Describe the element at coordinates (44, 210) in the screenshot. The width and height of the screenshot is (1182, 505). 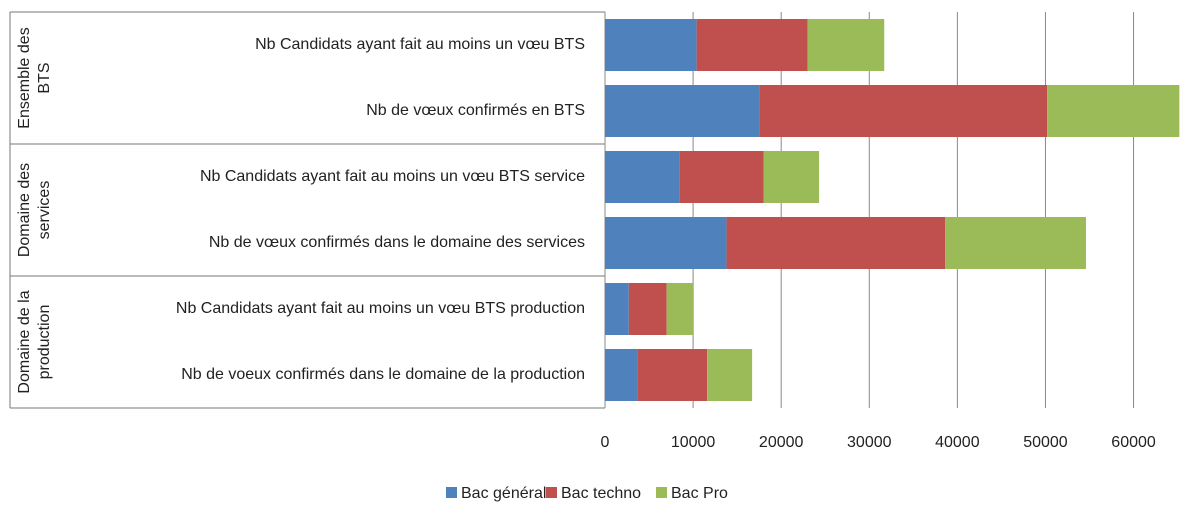
I see `group-label-line: services` at that location.